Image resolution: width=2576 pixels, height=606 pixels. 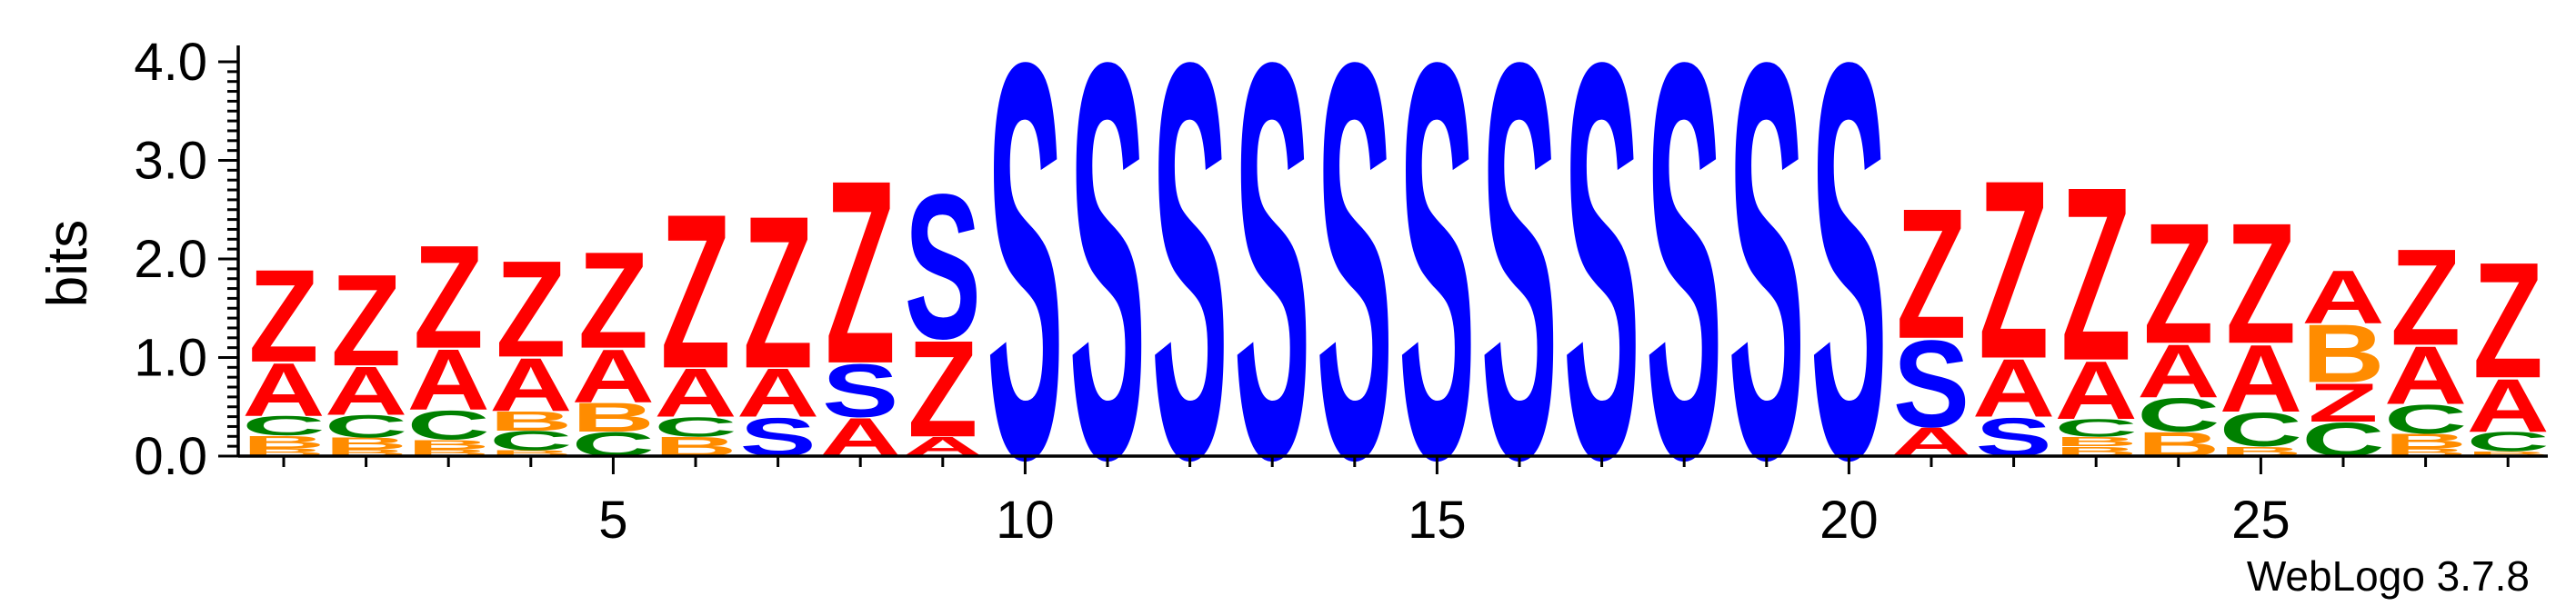 What do you see at coordinates (171, 358) in the screenshot?
I see `y-tick-label: 1.0` at bounding box center [171, 358].